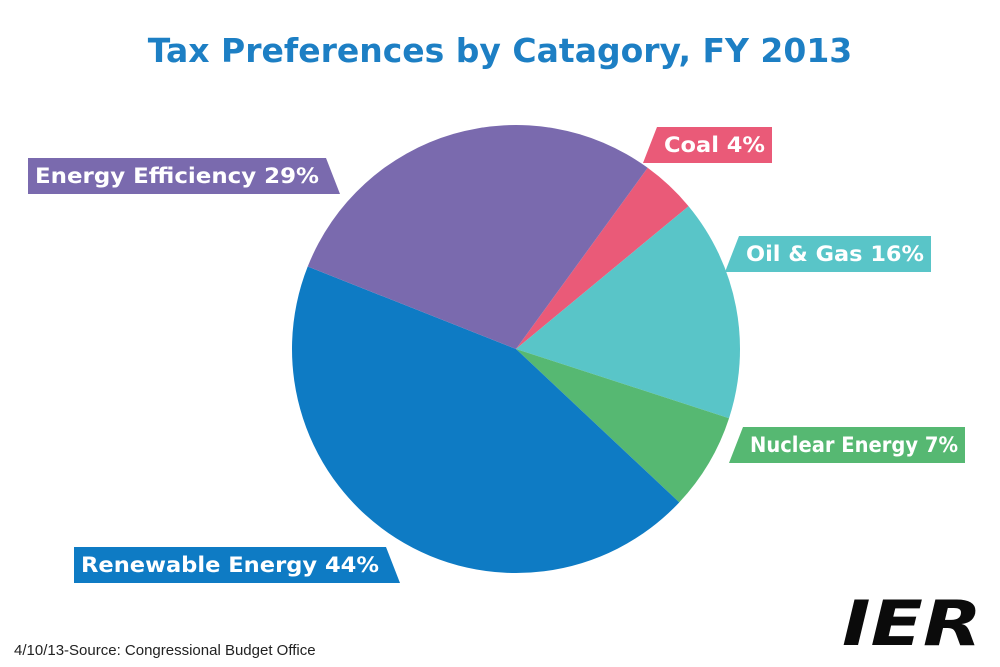 The width and height of the screenshot is (1000, 667). What do you see at coordinates (602, 258) in the screenshot?
I see `pie-slice-coal` at bounding box center [602, 258].